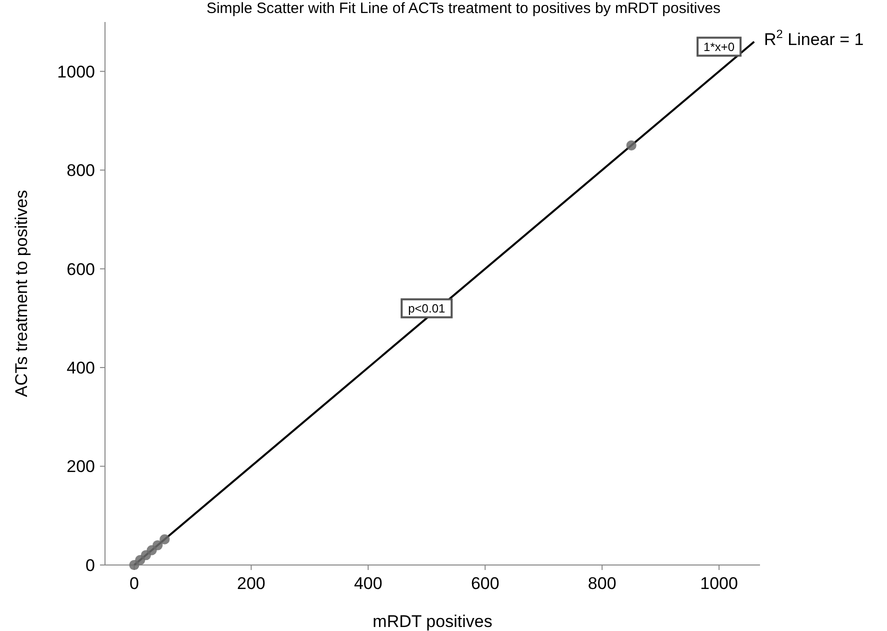  Describe the element at coordinates (80, 368) in the screenshot. I see `y-tick-label: 400` at that location.